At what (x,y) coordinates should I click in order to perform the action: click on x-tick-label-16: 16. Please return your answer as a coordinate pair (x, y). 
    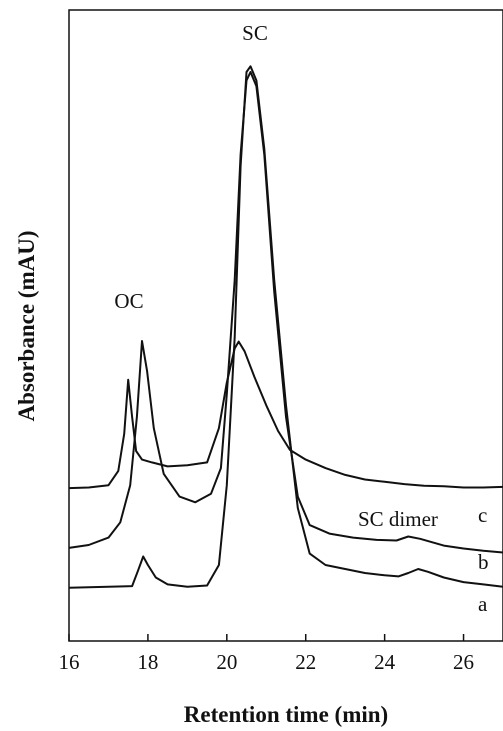
    Looking at the image, I should click on (69, 662).